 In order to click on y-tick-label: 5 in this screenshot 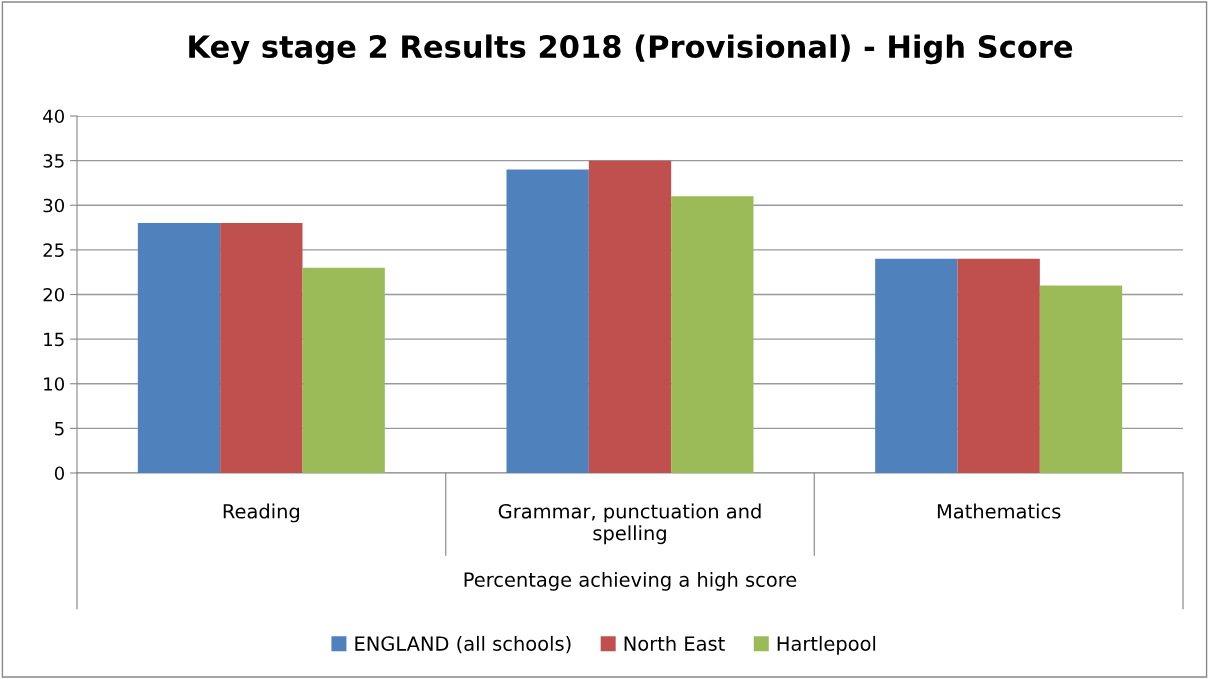, I will do `click(59, 429)`.